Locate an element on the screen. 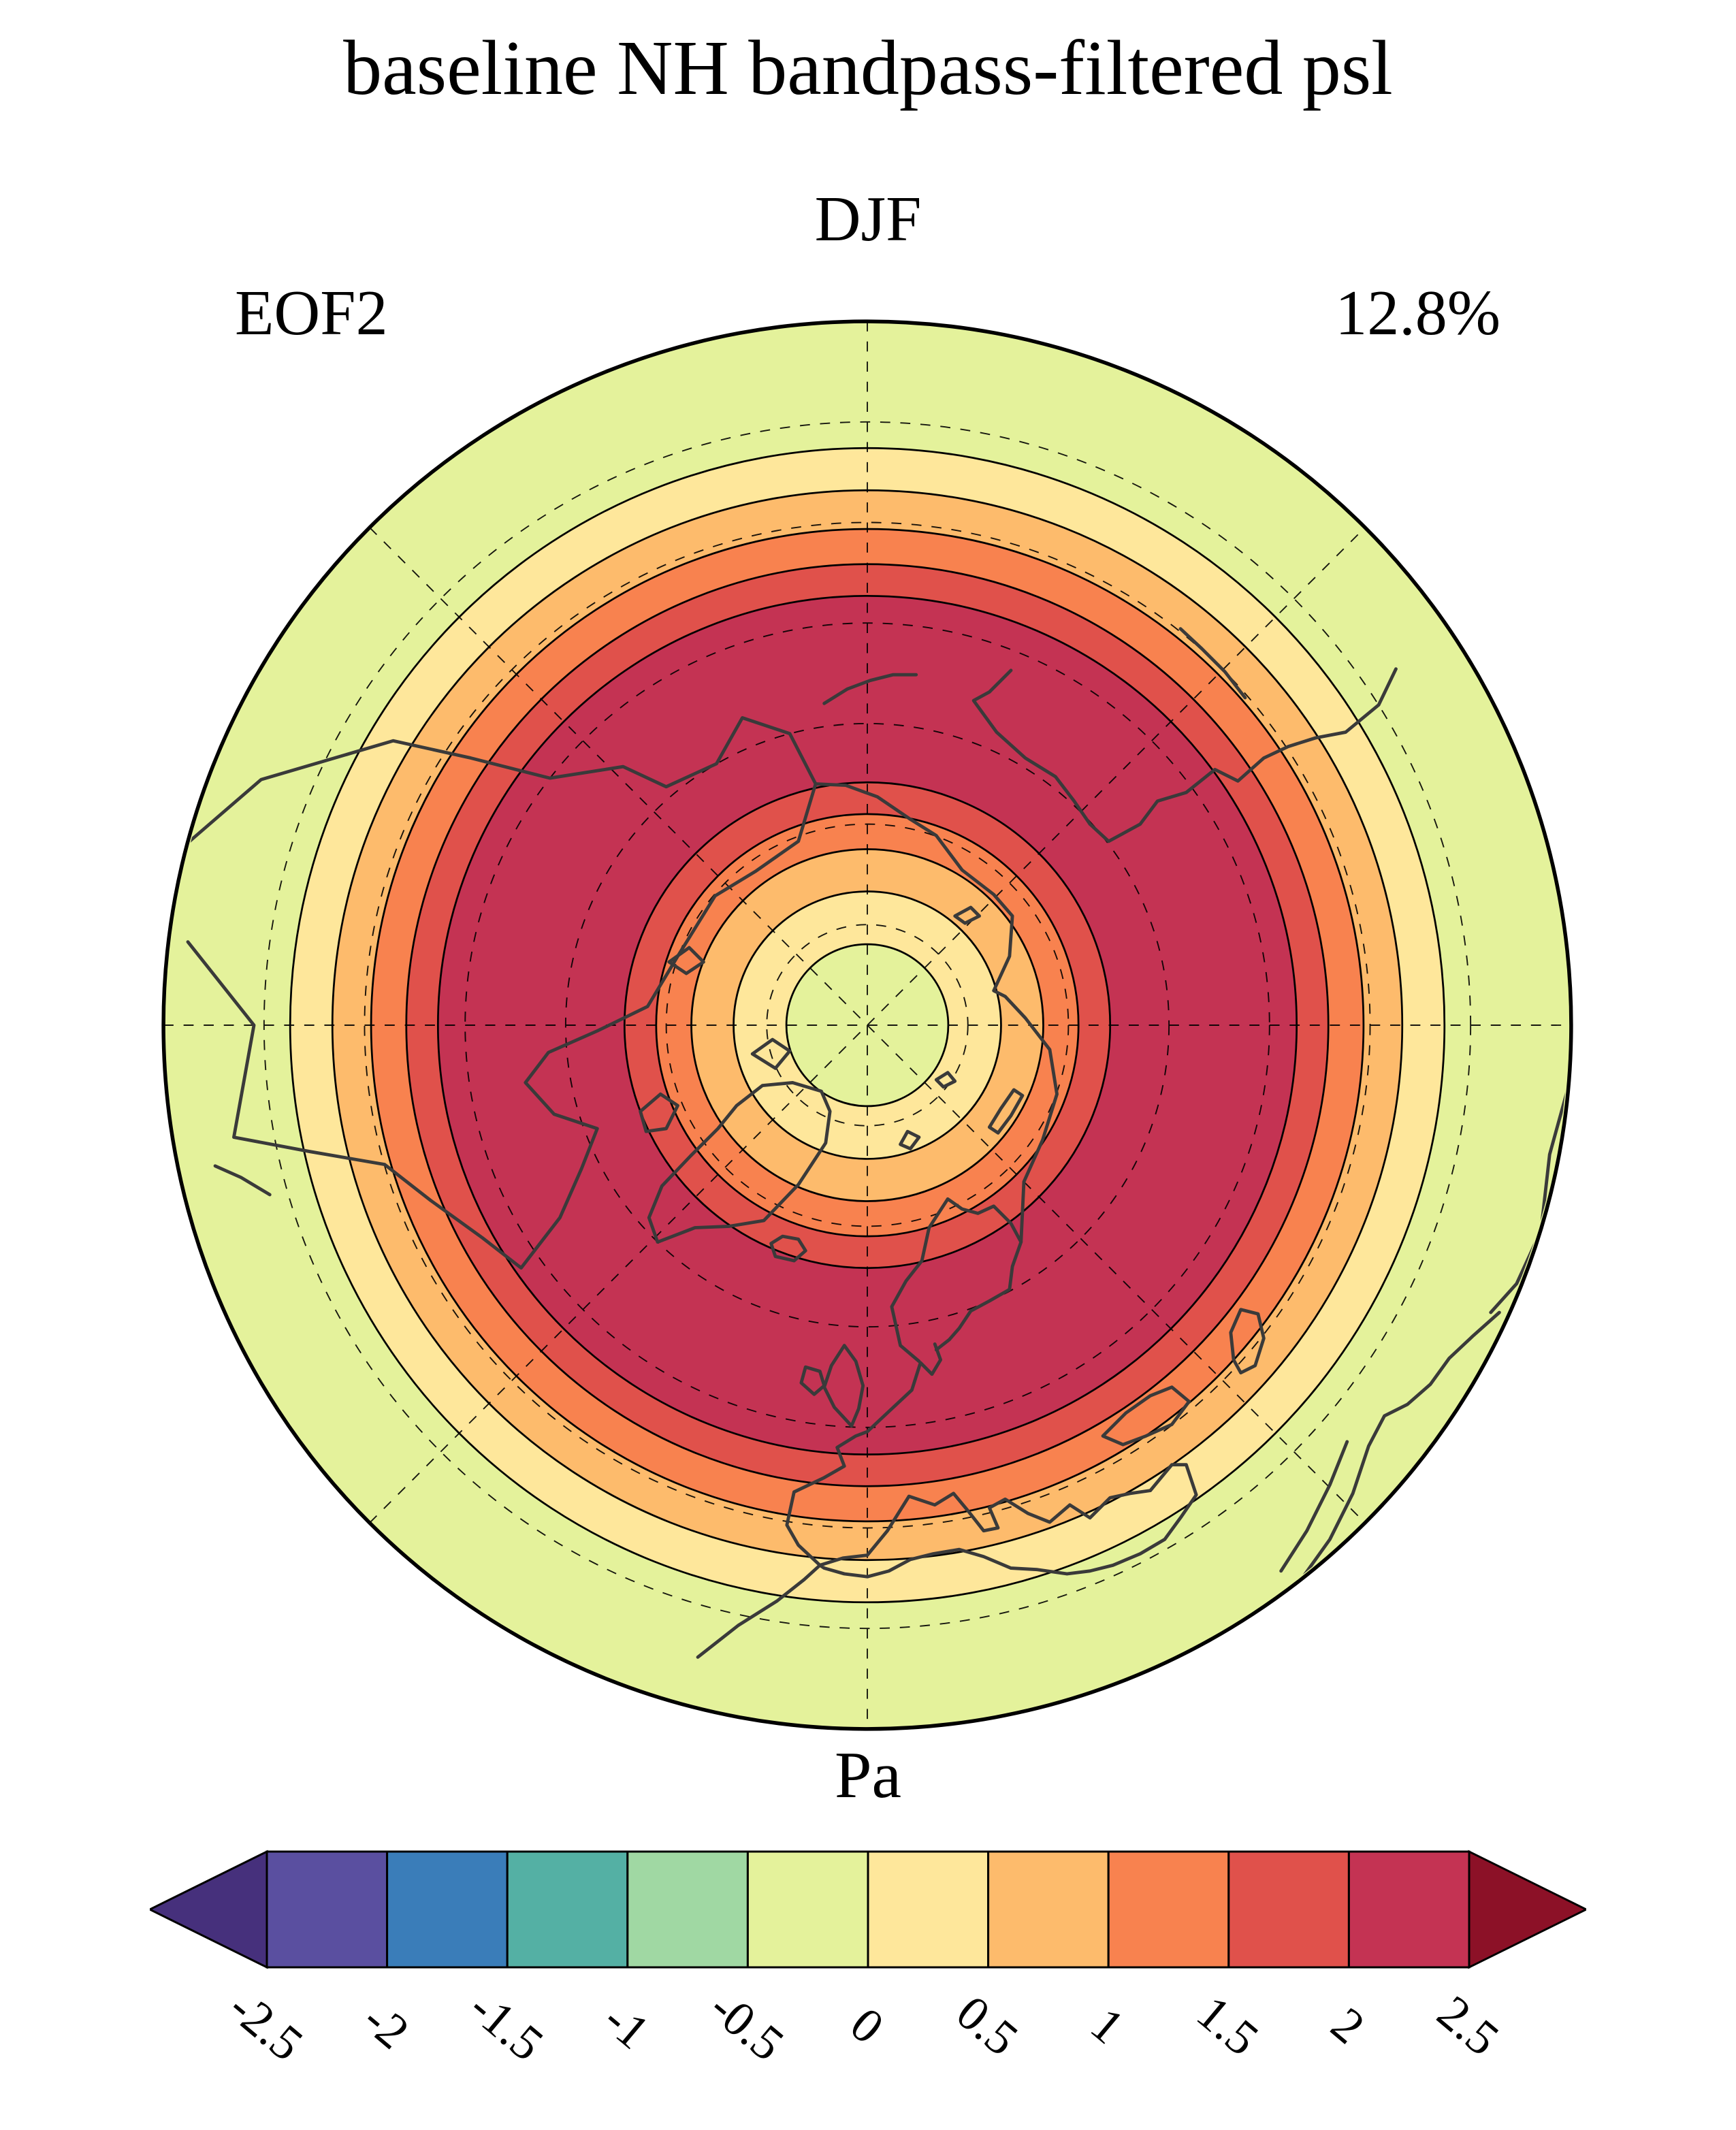 The width and height of the screenshot is (1736, 2130). colorbar-tick-labels: -2.5 -2 -1.5 -1 -0.5 0 0.5 1 1.5 2 2.5 is located at coordinates (864, 2025).